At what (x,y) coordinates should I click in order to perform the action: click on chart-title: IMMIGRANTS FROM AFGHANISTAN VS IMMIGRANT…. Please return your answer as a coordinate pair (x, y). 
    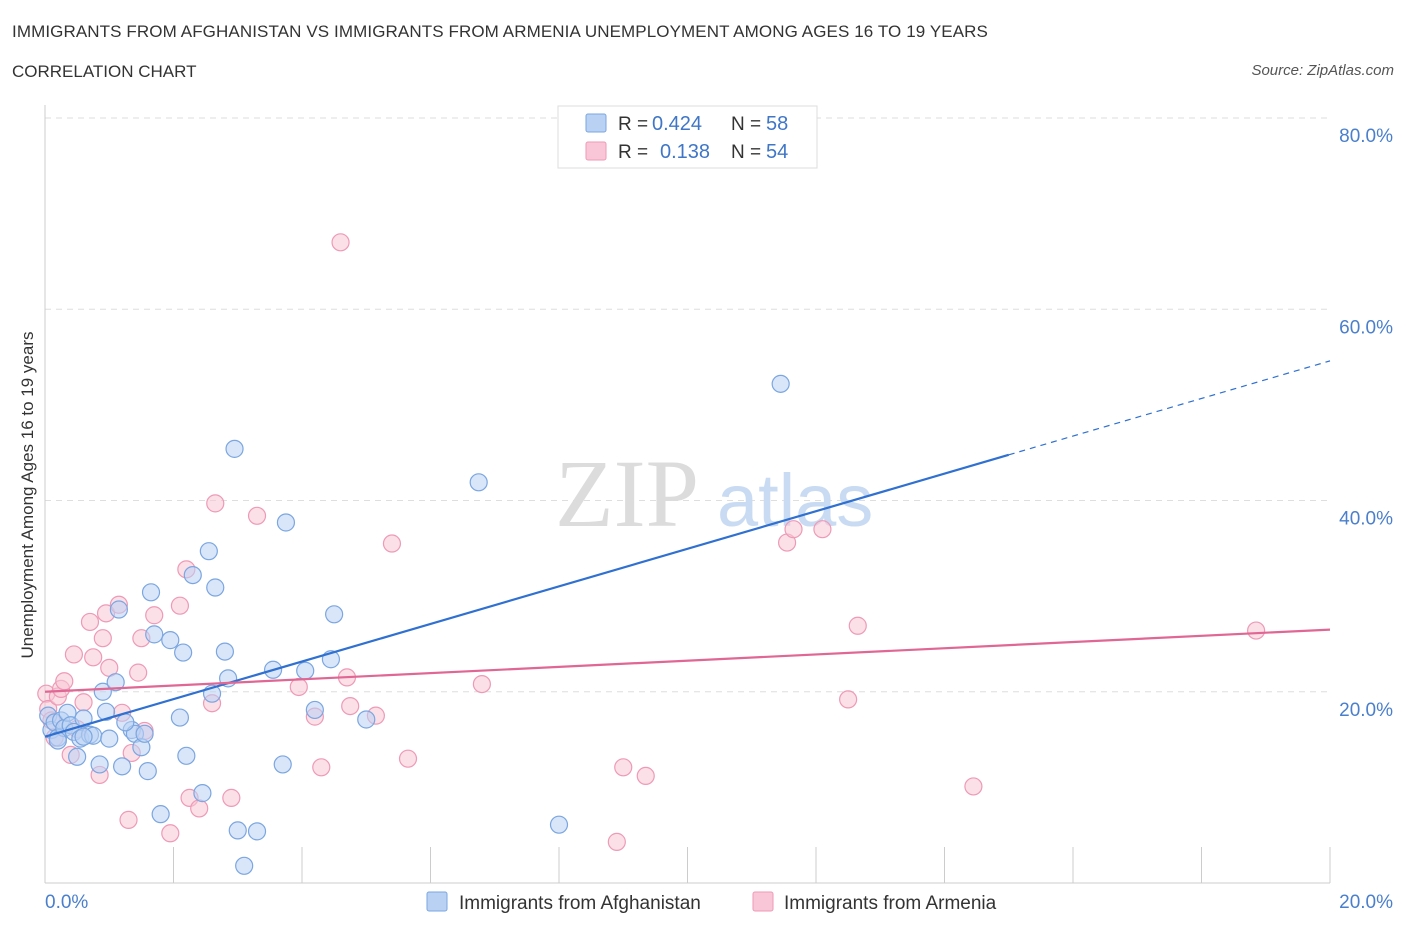
    Looking at the image, I should click on (500, 31).